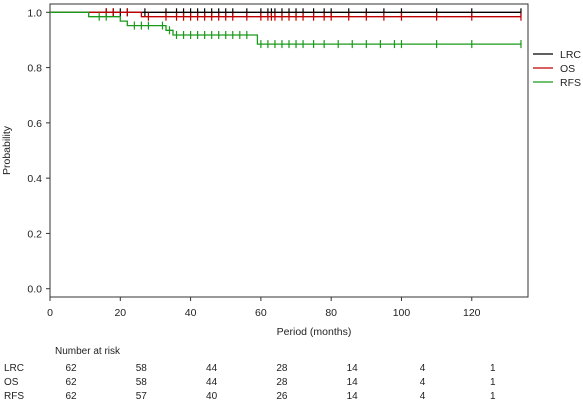  I want to click on x-tick-label: 120, so click(472, 313).